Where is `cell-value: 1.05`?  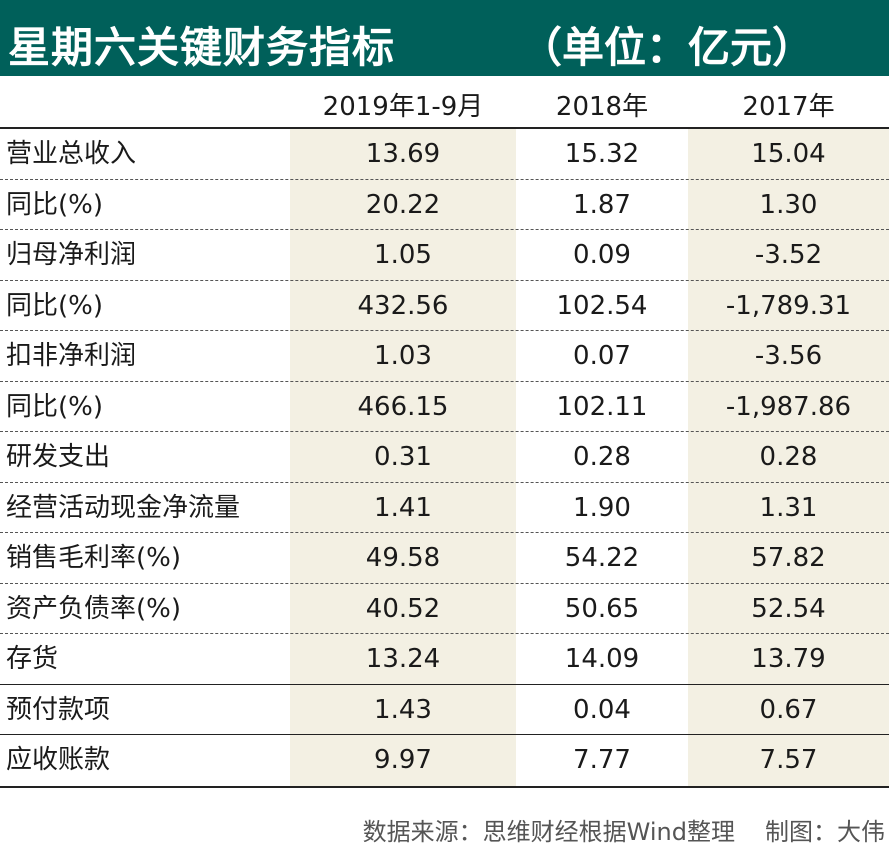
cell-value: 1.05 is located at coordinates (403, 255).